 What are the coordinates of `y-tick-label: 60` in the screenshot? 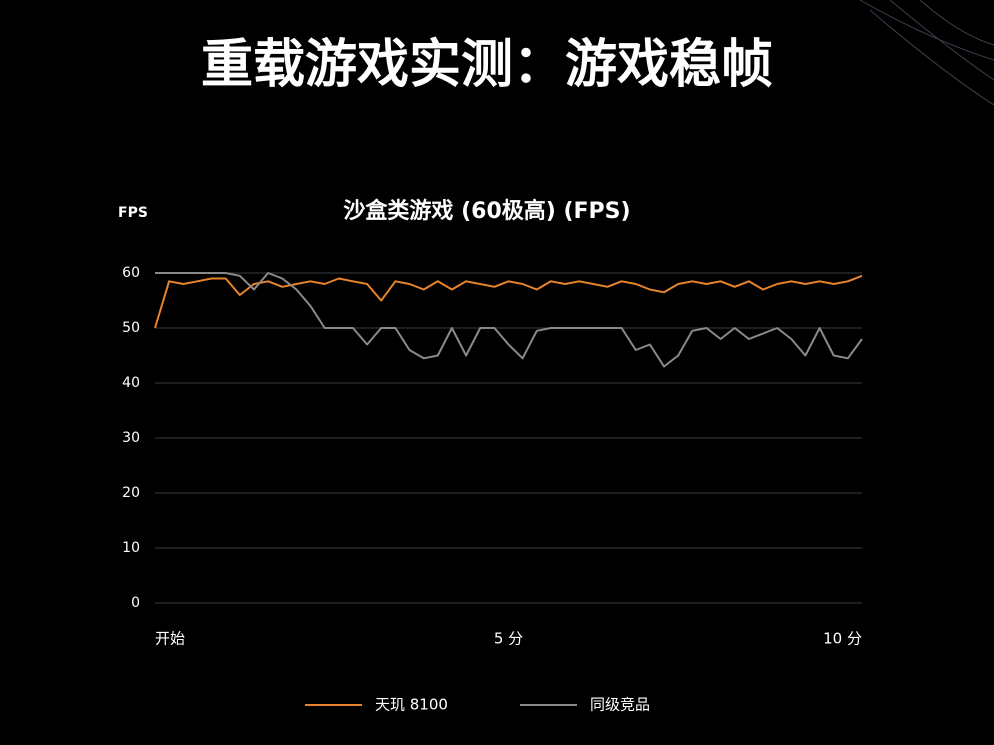 It's located at (131, 273).